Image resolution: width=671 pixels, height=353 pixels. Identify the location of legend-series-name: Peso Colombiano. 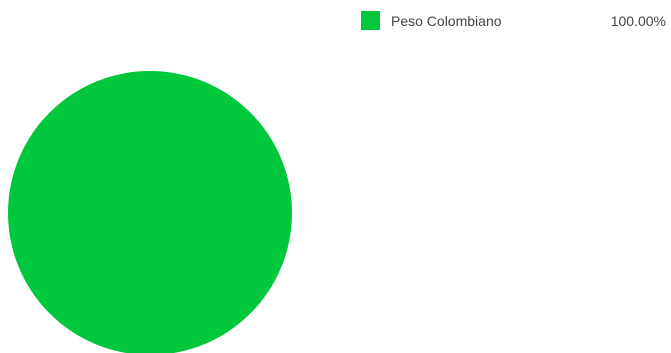
(446, 21).